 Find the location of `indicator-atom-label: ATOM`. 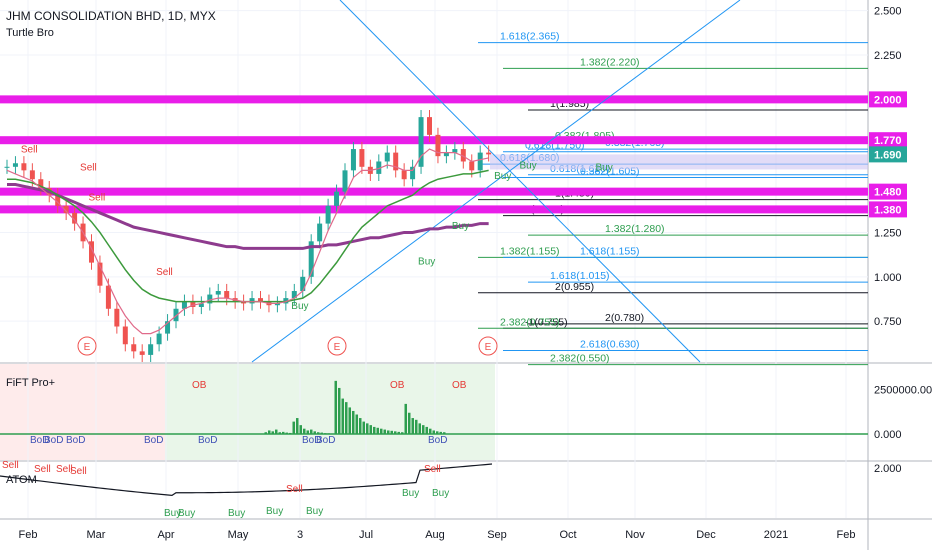

indicator-atom-label: ATOM is located at coordinates (21, 480).